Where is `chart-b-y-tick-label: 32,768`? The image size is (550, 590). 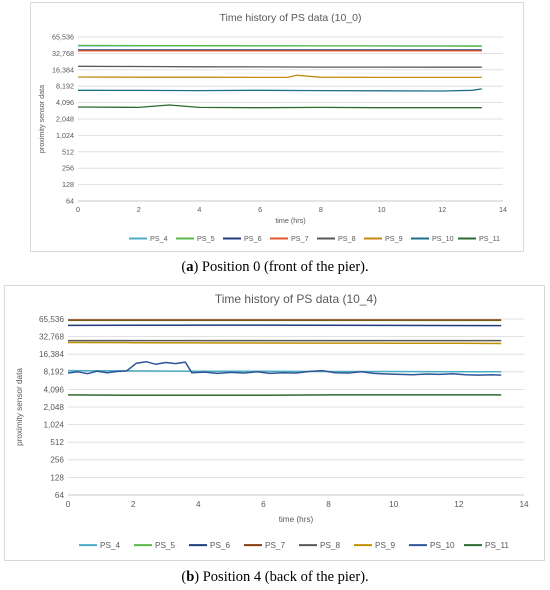 chart-b-y-tick-label: 32,768 is located at coordinates (51, 336).